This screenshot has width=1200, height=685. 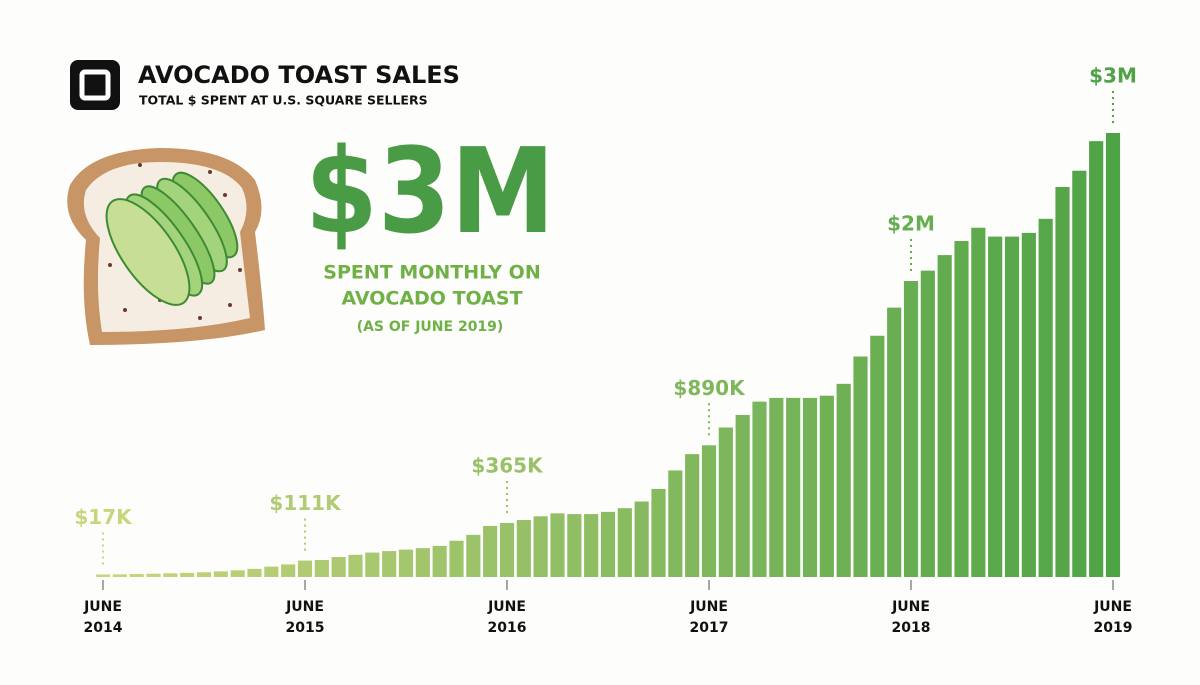 What do you see at coordinates (911, 224) in the screenshot?
I see `data-label: $2M` at bounding box center [911, 224].